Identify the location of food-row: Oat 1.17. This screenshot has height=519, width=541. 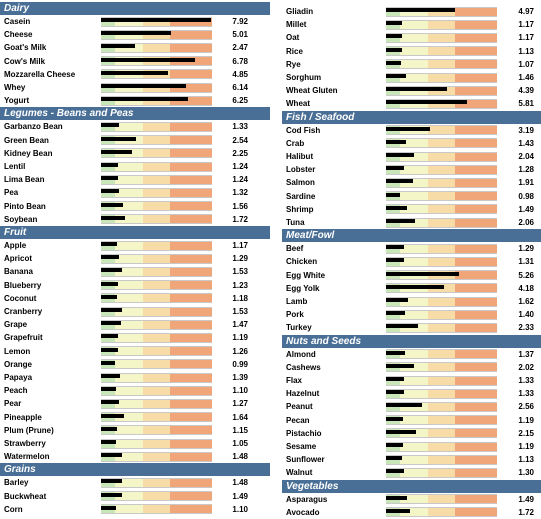
(411, 37).